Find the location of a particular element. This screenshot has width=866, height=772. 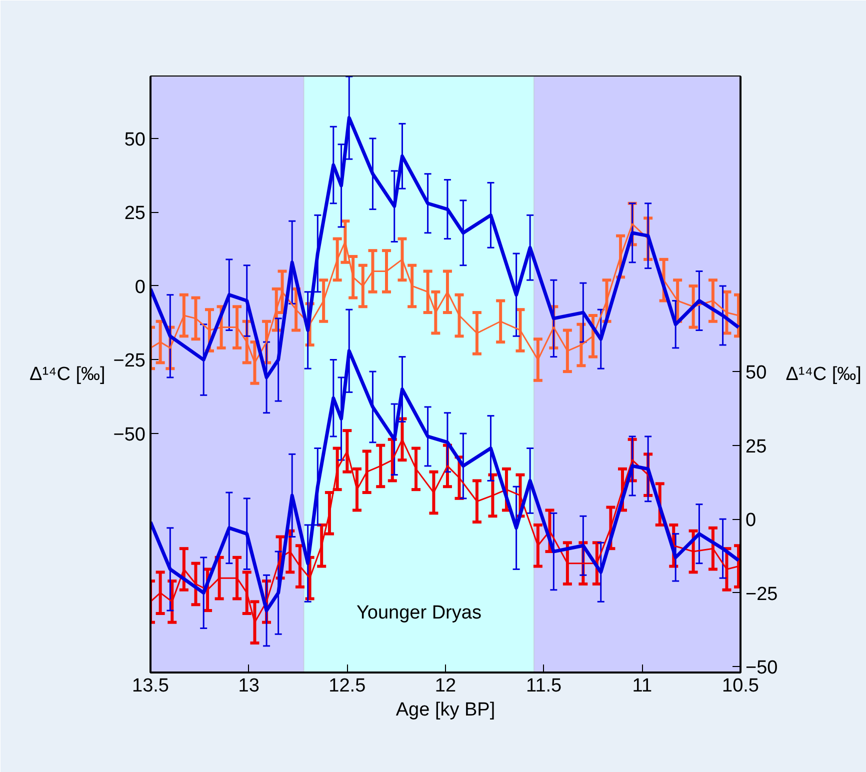

y-axis-title: Δ¹⁴C [‰] is located at coordinates (68, 374).